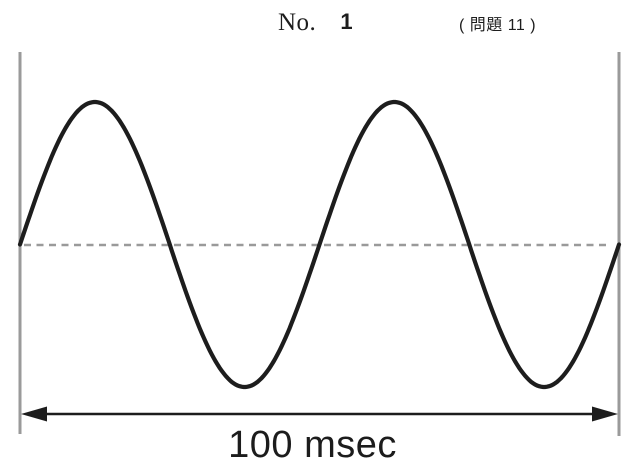  What do you see at coordinates (346, 21) in the screenshot?
I see `no-value: 1` at bounding box center [346, 21].